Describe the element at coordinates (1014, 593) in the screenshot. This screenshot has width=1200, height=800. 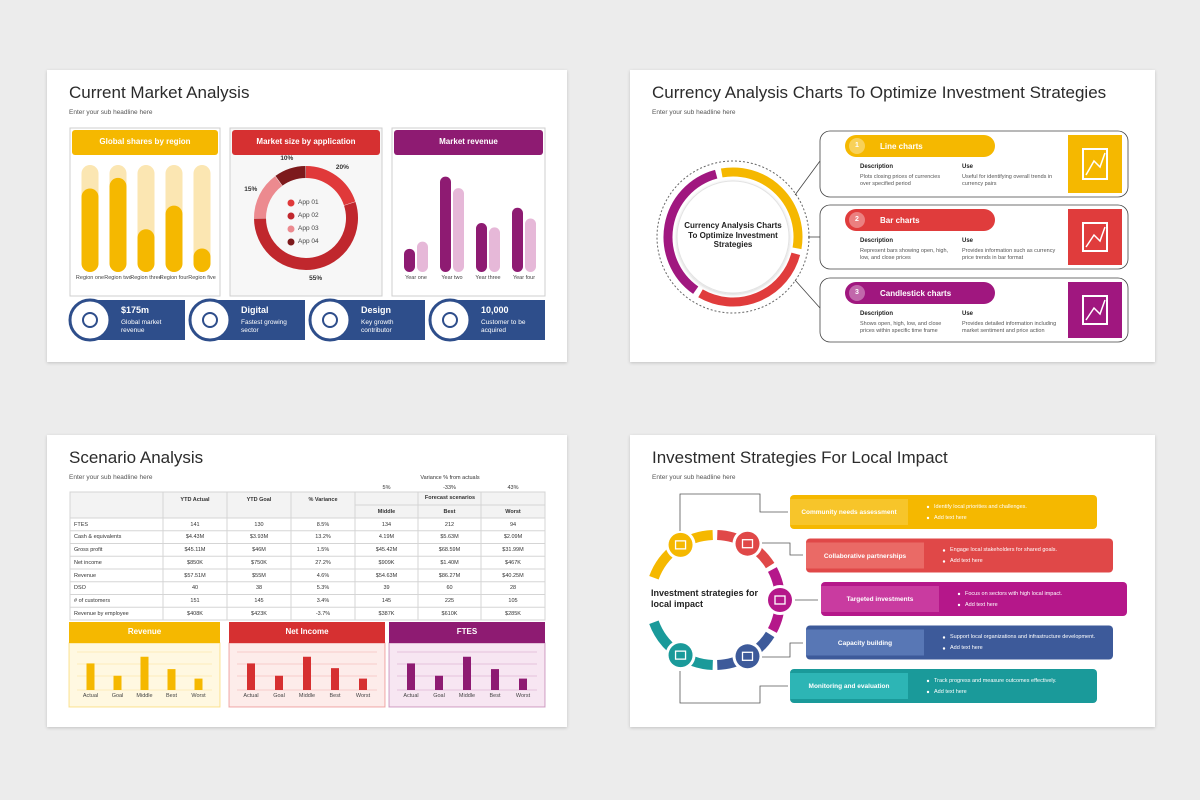
I see `bullet-text: Focus on sectors with high local impact.` at that location.